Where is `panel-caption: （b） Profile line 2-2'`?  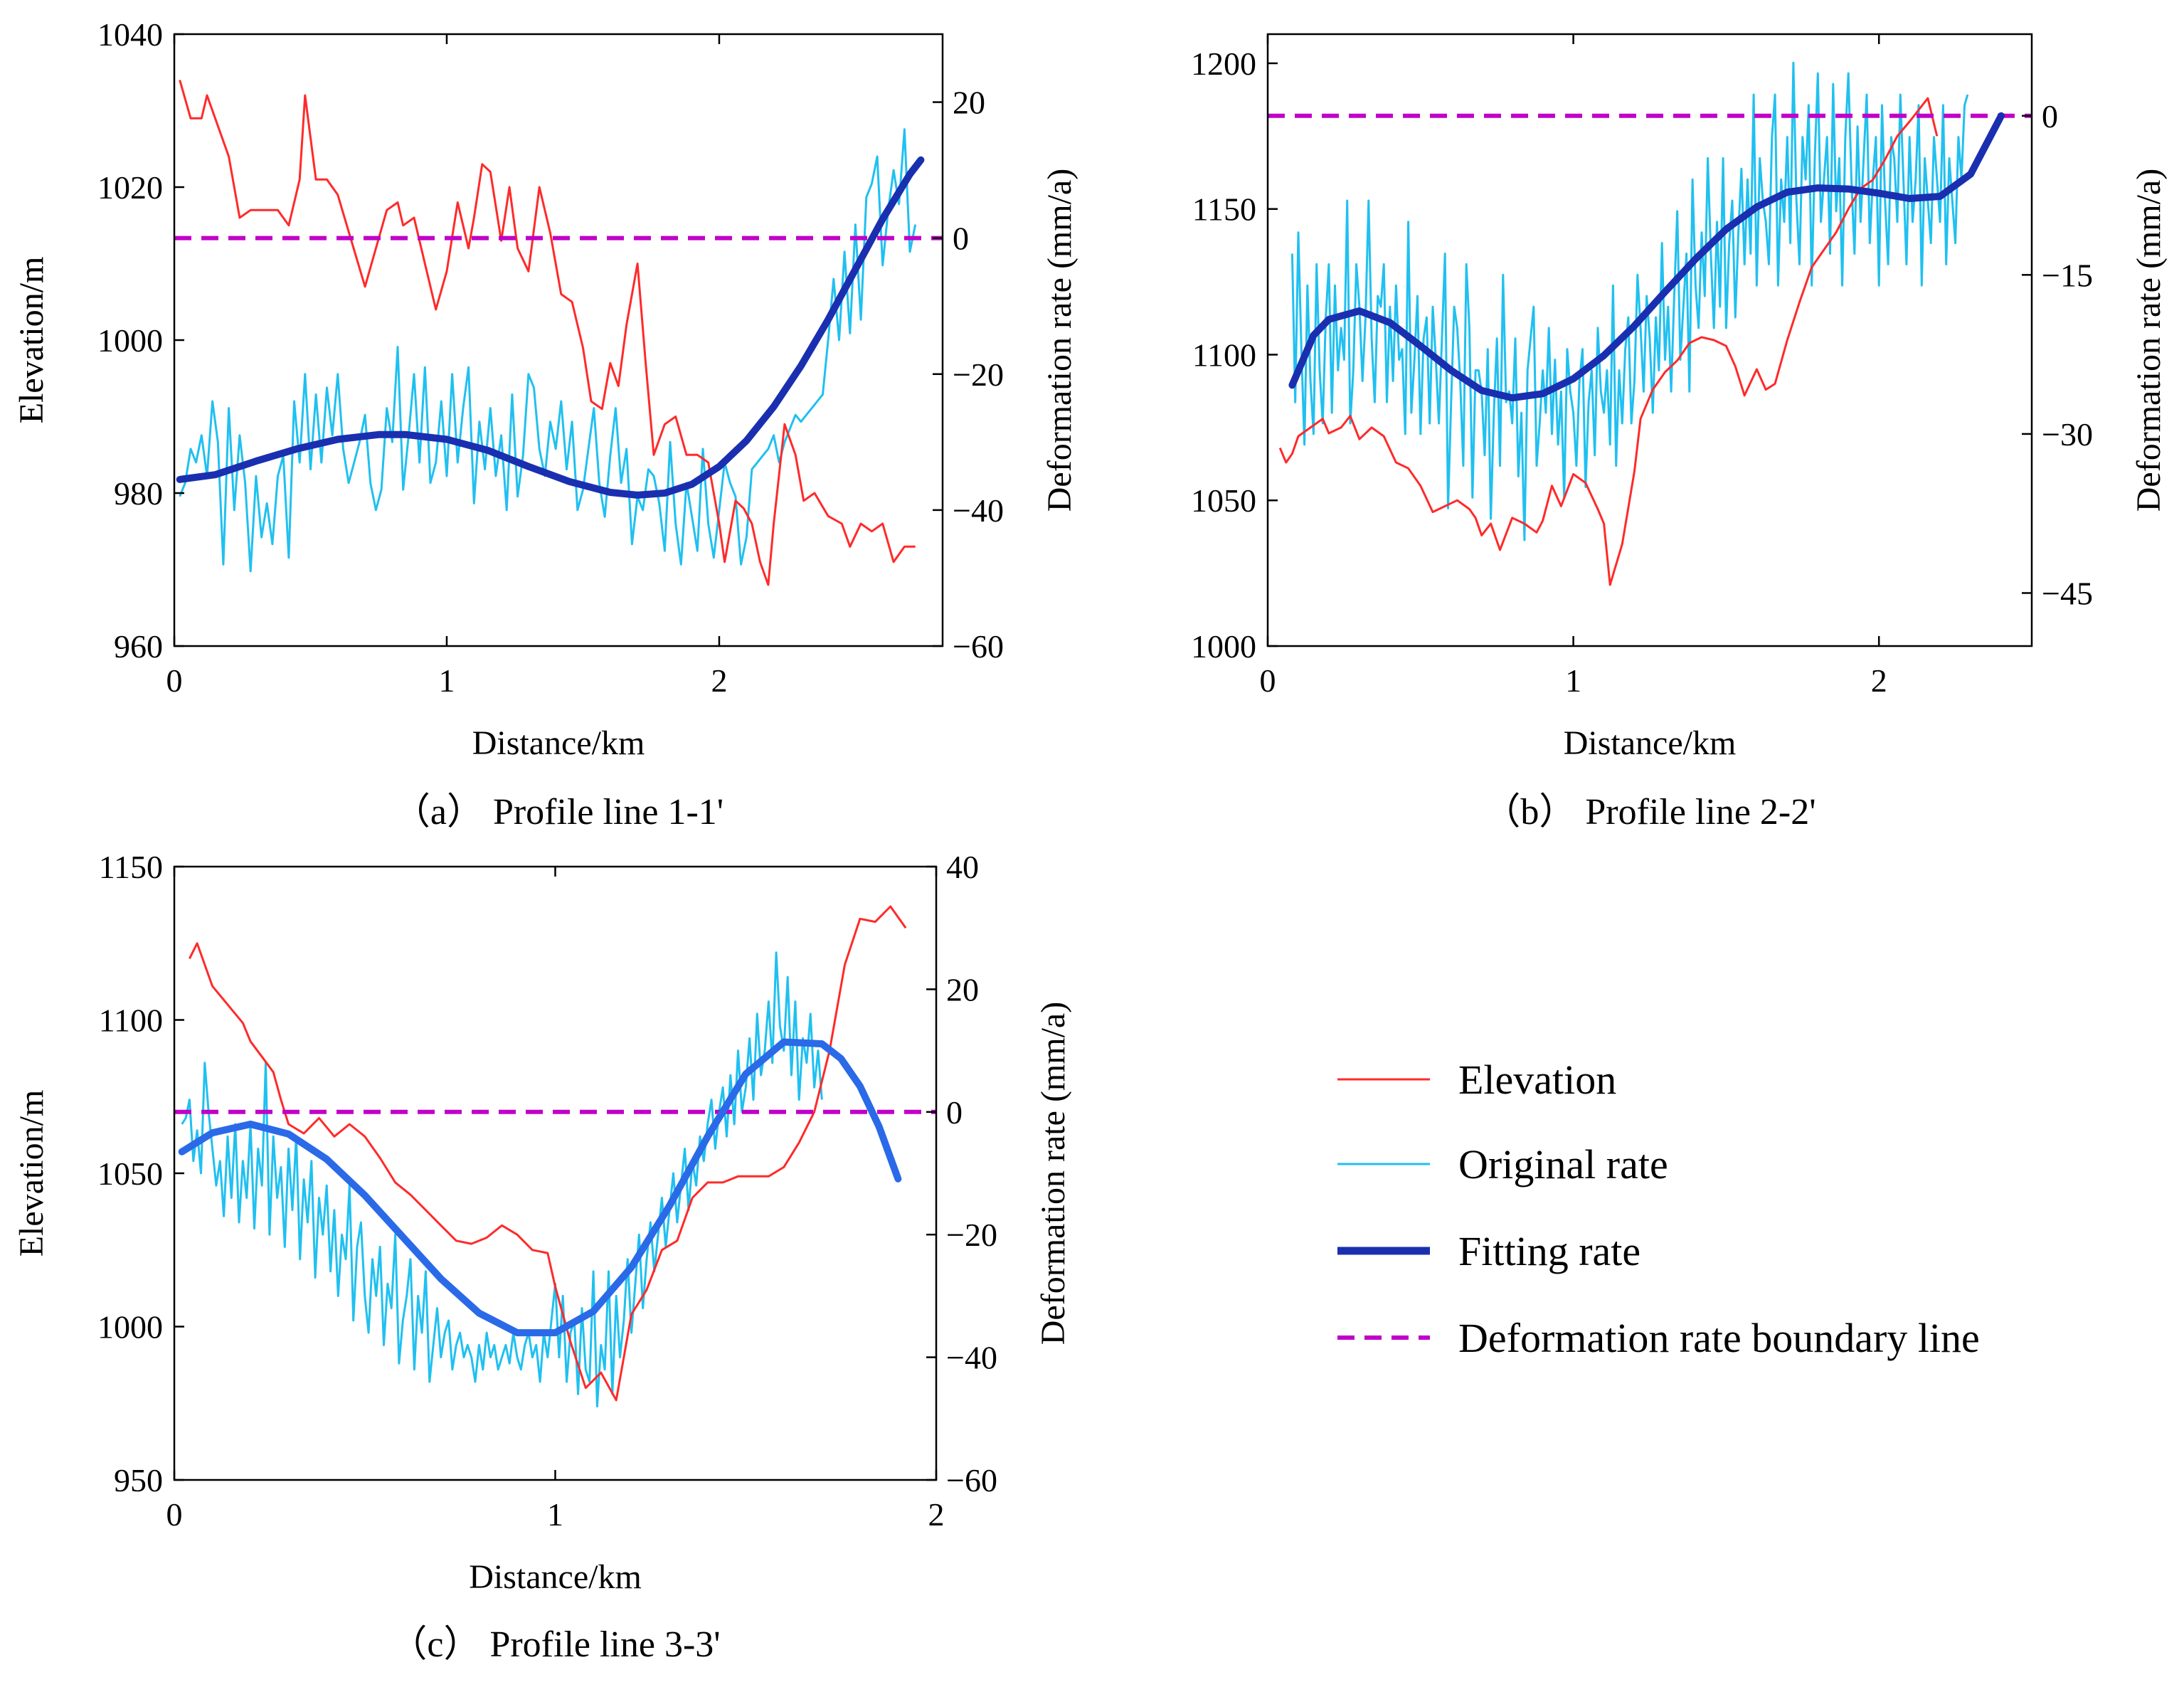 panel-caption: （b） Profile line 2-2' is located at coordinates (1649, 812).